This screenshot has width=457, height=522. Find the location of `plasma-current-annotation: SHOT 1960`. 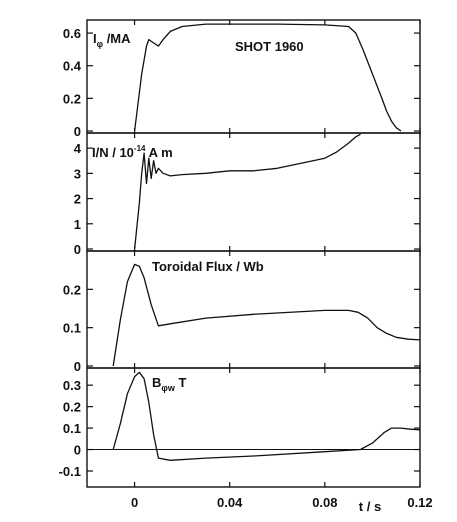

plasma-current-annotation: SHOT 1960 is located at coordinates (269, 46).